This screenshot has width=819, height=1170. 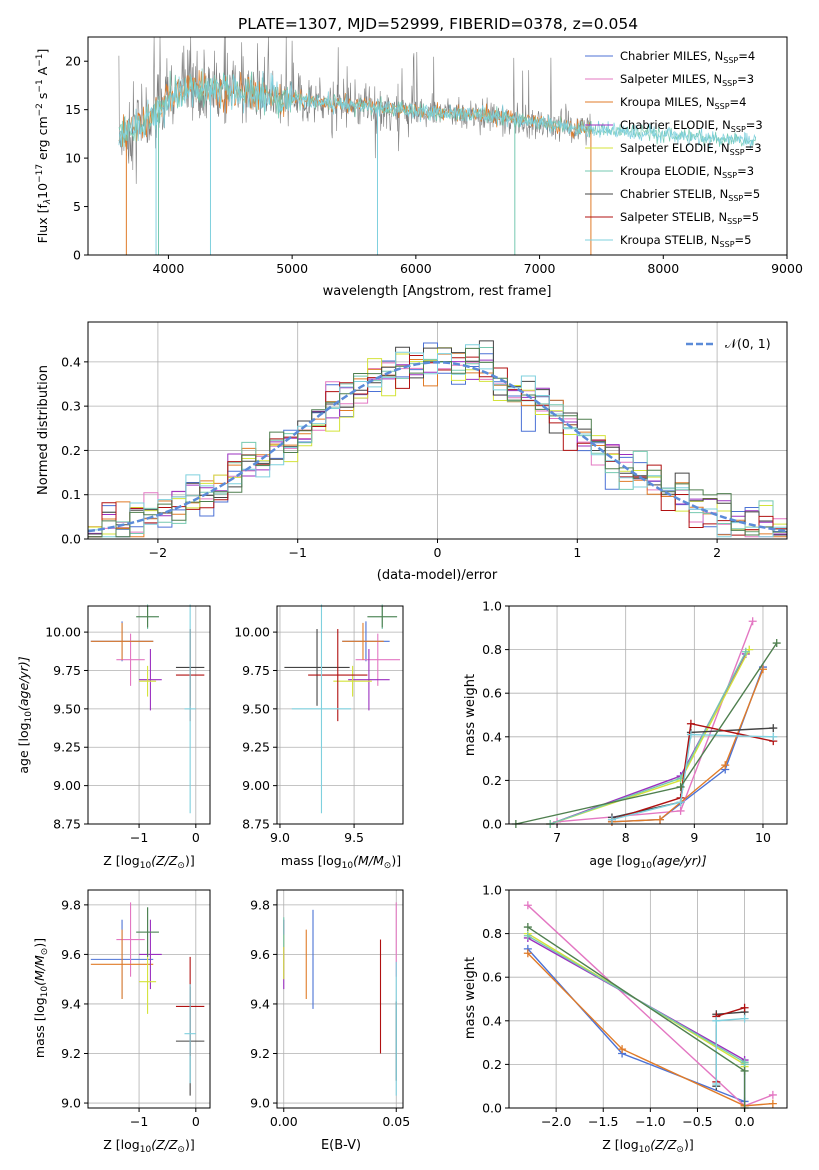 I want to click on y-tick-label: 9.75, so click(x=67, y=670).